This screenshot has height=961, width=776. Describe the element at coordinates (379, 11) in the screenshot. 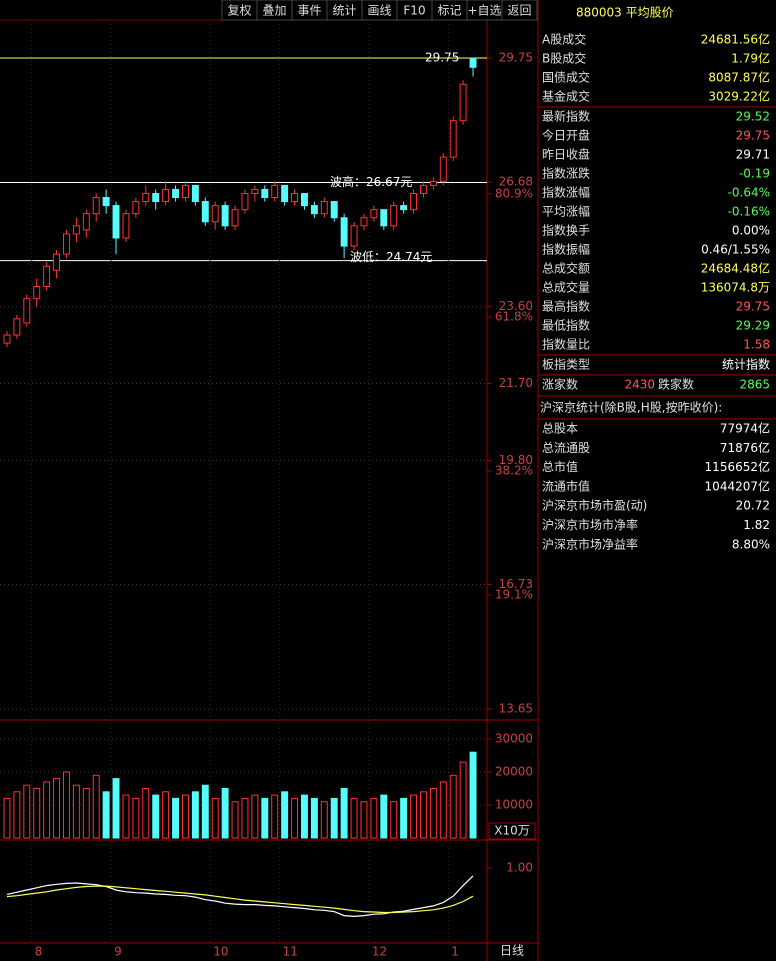

I see `toolbar-button: 画线` at that location.